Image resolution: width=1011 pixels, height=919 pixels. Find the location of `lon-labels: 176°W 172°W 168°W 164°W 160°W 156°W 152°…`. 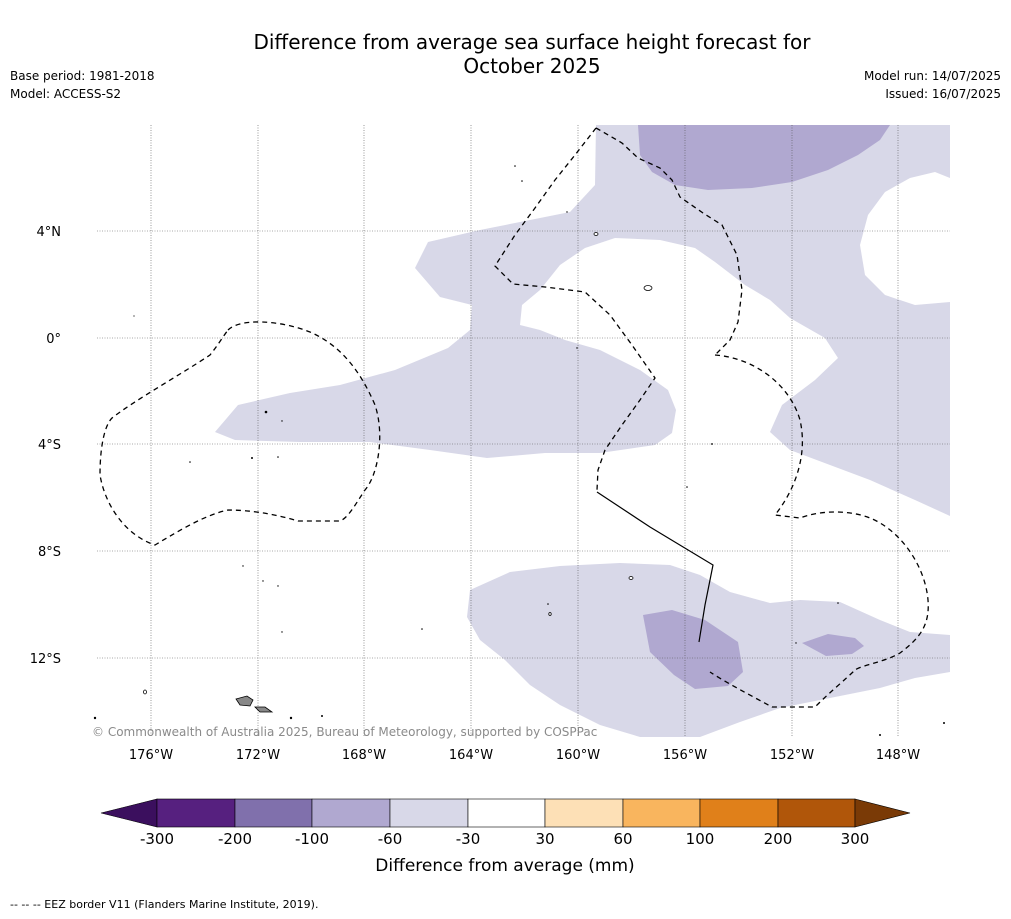

lon-labels: 176°W 172°W 168°W 164°W 160°W 156°W 152°… is located at coordinates (524, 755).